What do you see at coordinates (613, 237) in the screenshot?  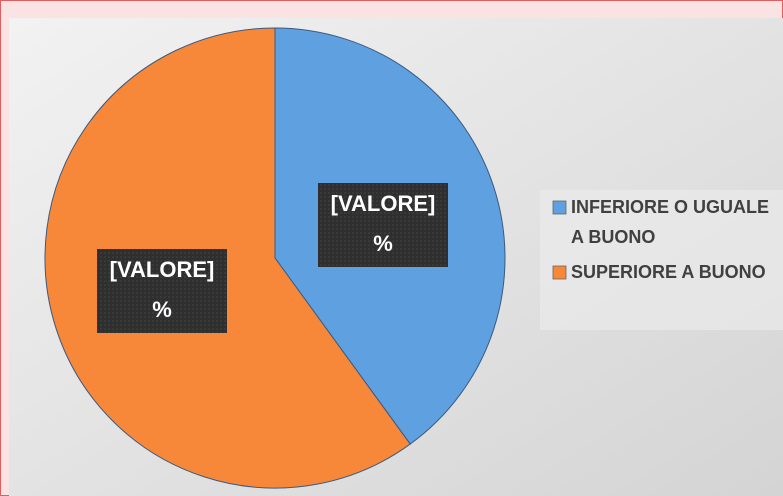 I see `legend-line: A BUONO` at bounding box center [613, 237].